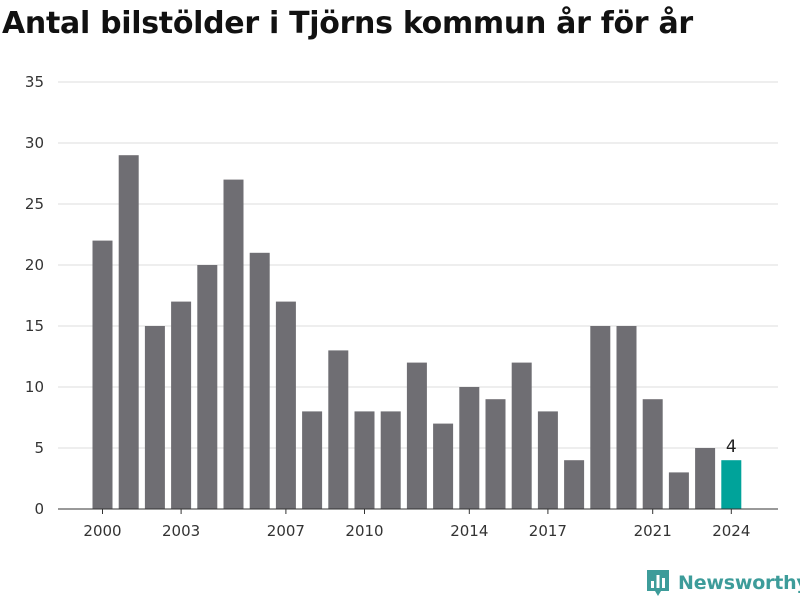 The height and width of the screenshot is (600, 800). Describe the element at coordinates (652, 454) in the screenshot. I see `bar-2021` at that location.